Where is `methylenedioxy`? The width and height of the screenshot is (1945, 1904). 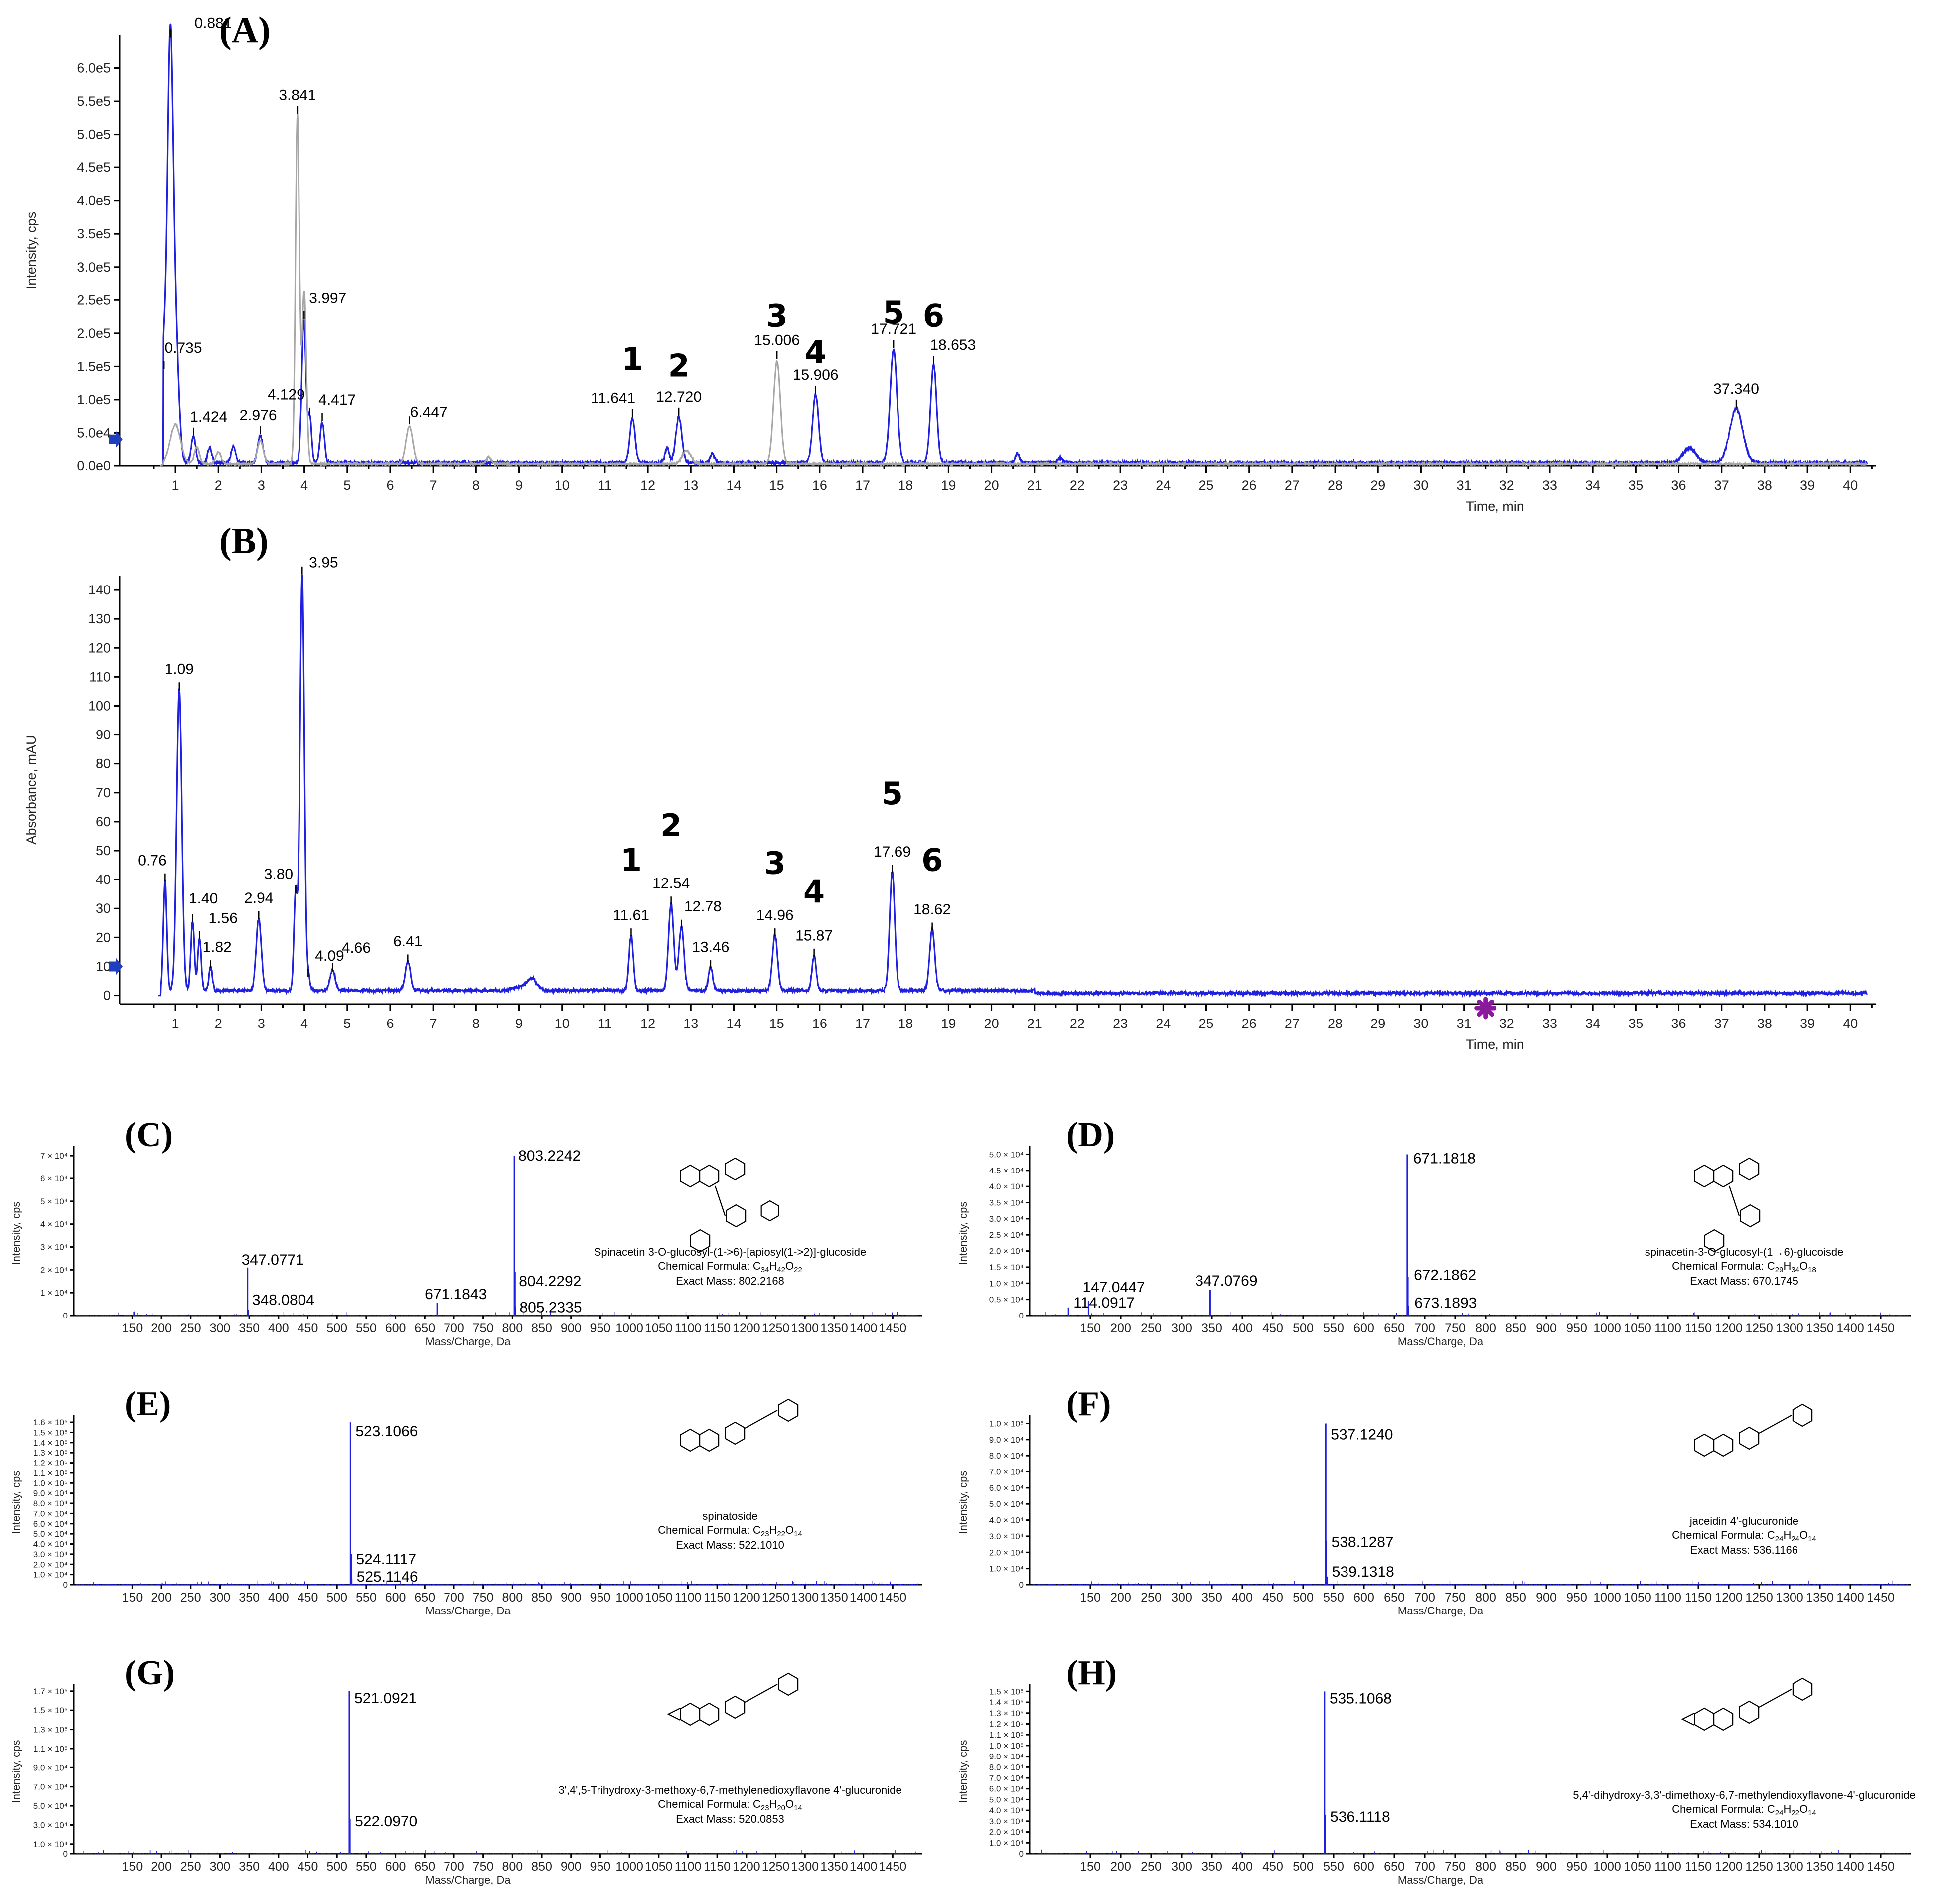
methylenedioxy is located at coordinates (674, 1715).